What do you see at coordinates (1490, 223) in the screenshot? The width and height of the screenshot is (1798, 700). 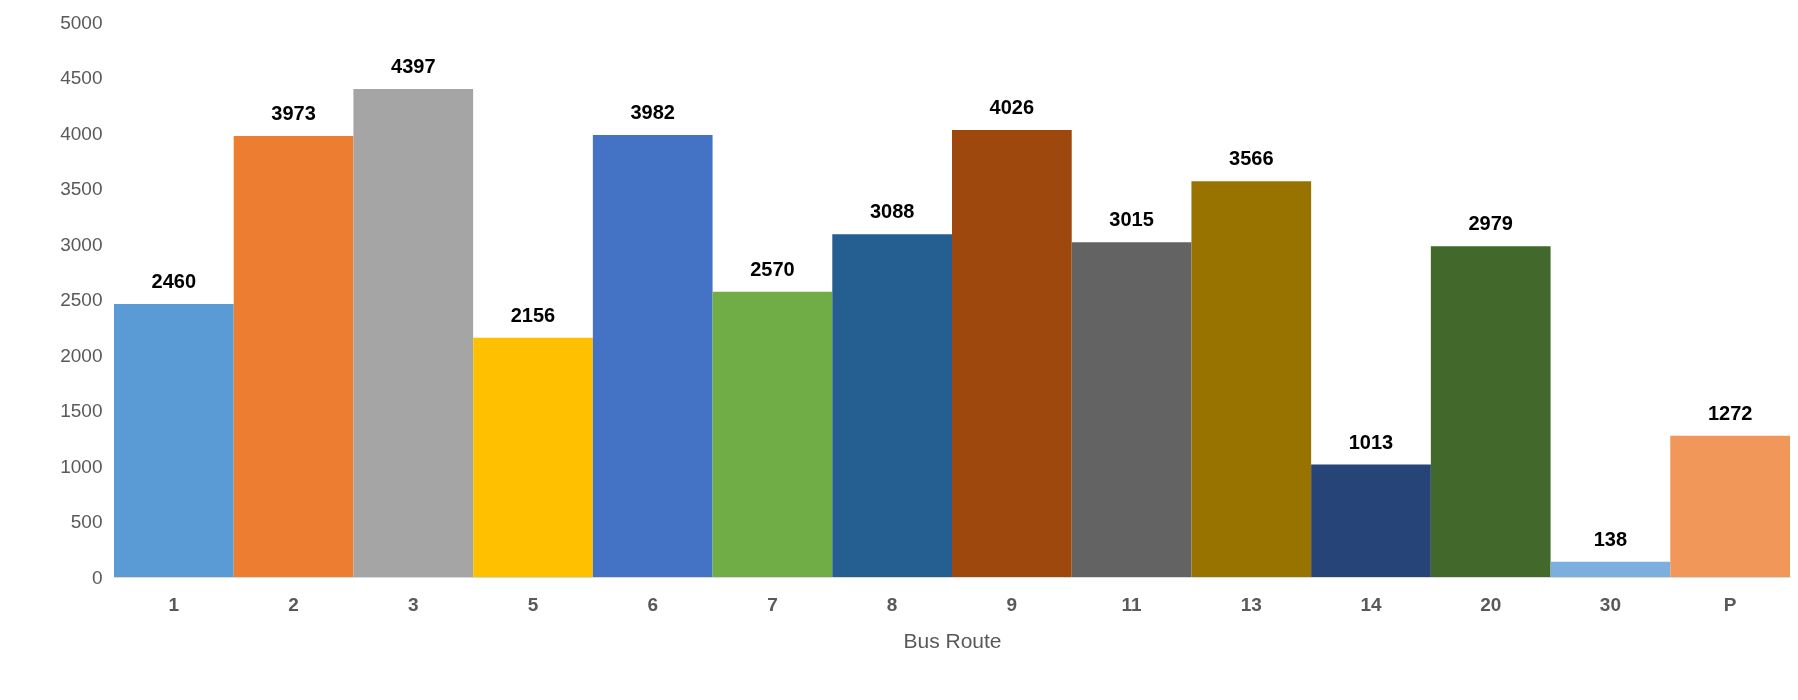 I see `data-label: 2979` at bounding box center [1490, 223].